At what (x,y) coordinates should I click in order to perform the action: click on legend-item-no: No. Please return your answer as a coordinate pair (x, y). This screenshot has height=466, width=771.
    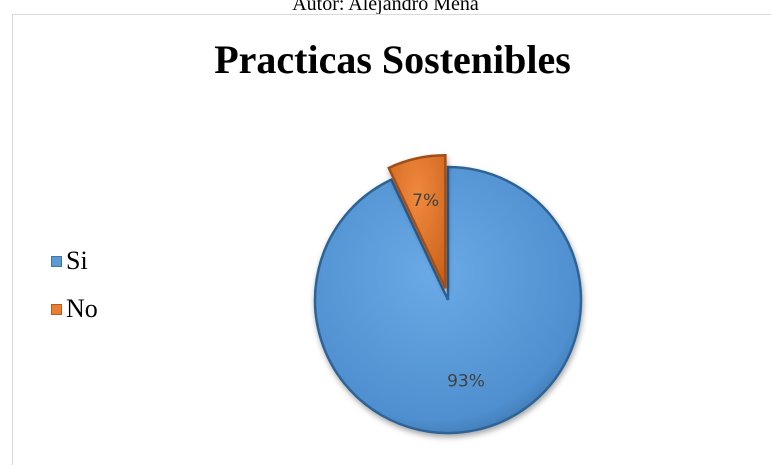
    Looking at the image, I should click on (74, 309).